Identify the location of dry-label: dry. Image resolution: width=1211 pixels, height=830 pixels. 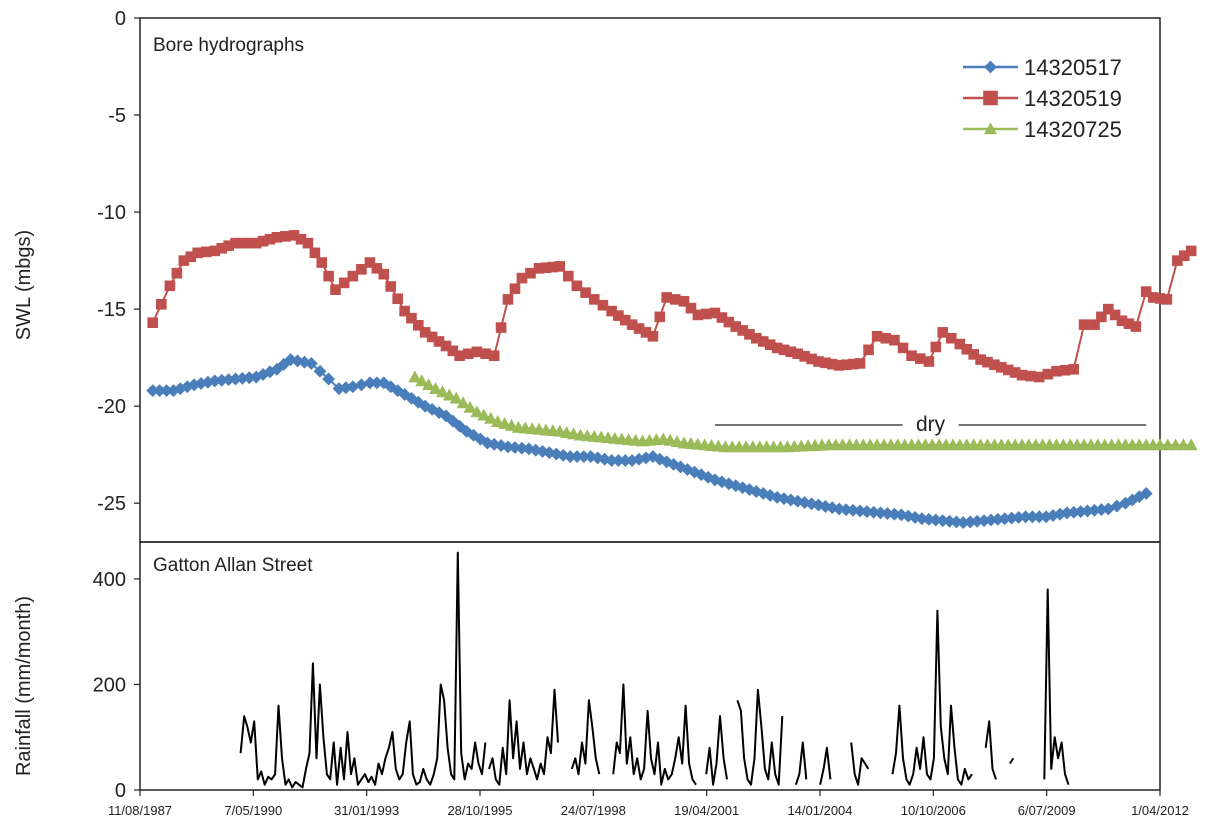
(931, 424).